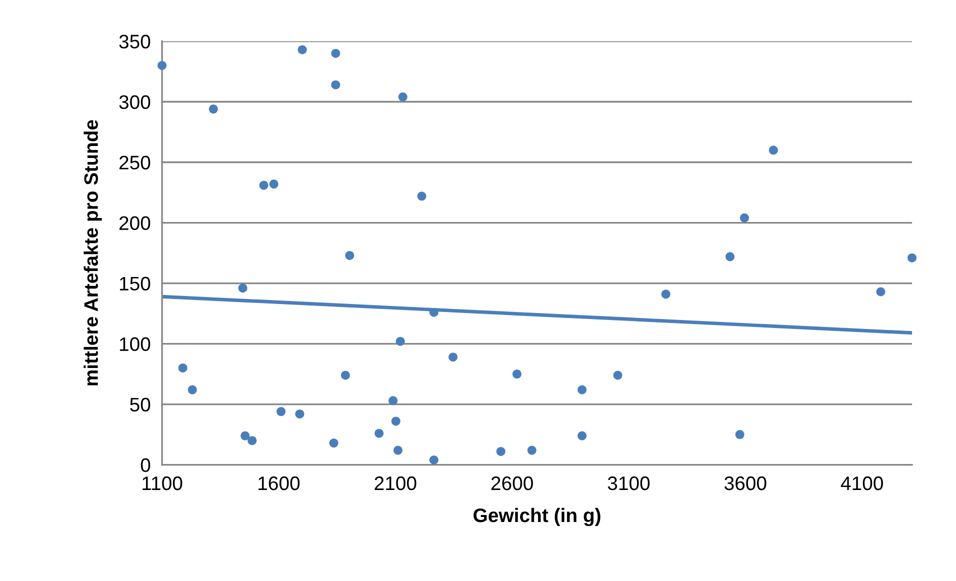 This screenshot has height=581, width=956. Describe the element at coordinates (629, 483) in the screenshot. I see `x-tick-label: 3100` at that location.